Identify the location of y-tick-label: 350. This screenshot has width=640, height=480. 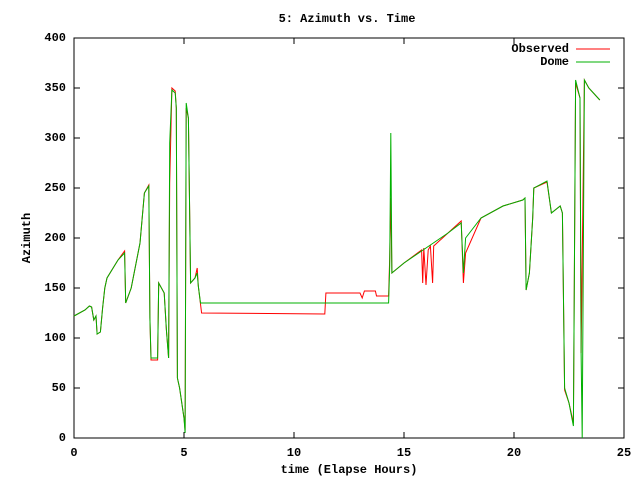
(55, 88).